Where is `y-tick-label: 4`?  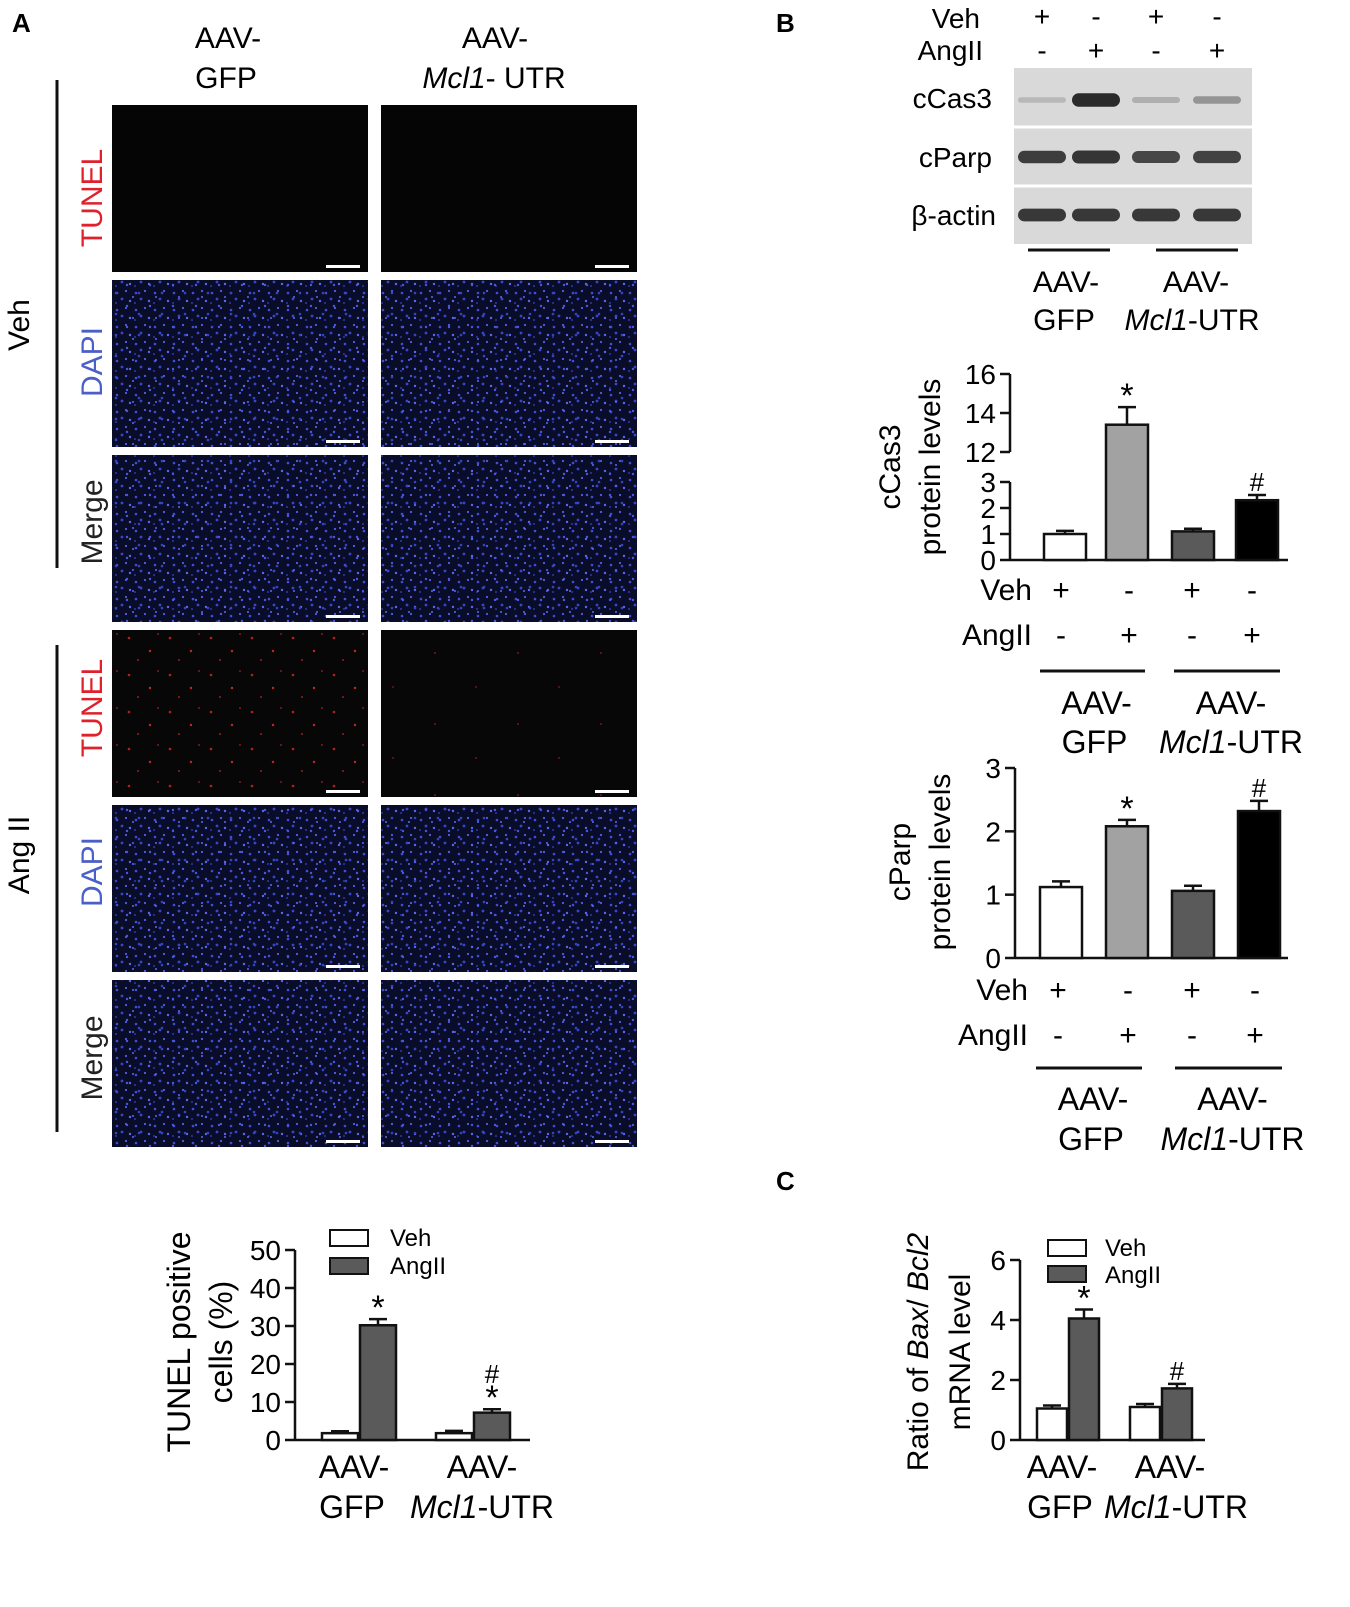 y-tick-label: 4 is located at coordinates (998, 1320).